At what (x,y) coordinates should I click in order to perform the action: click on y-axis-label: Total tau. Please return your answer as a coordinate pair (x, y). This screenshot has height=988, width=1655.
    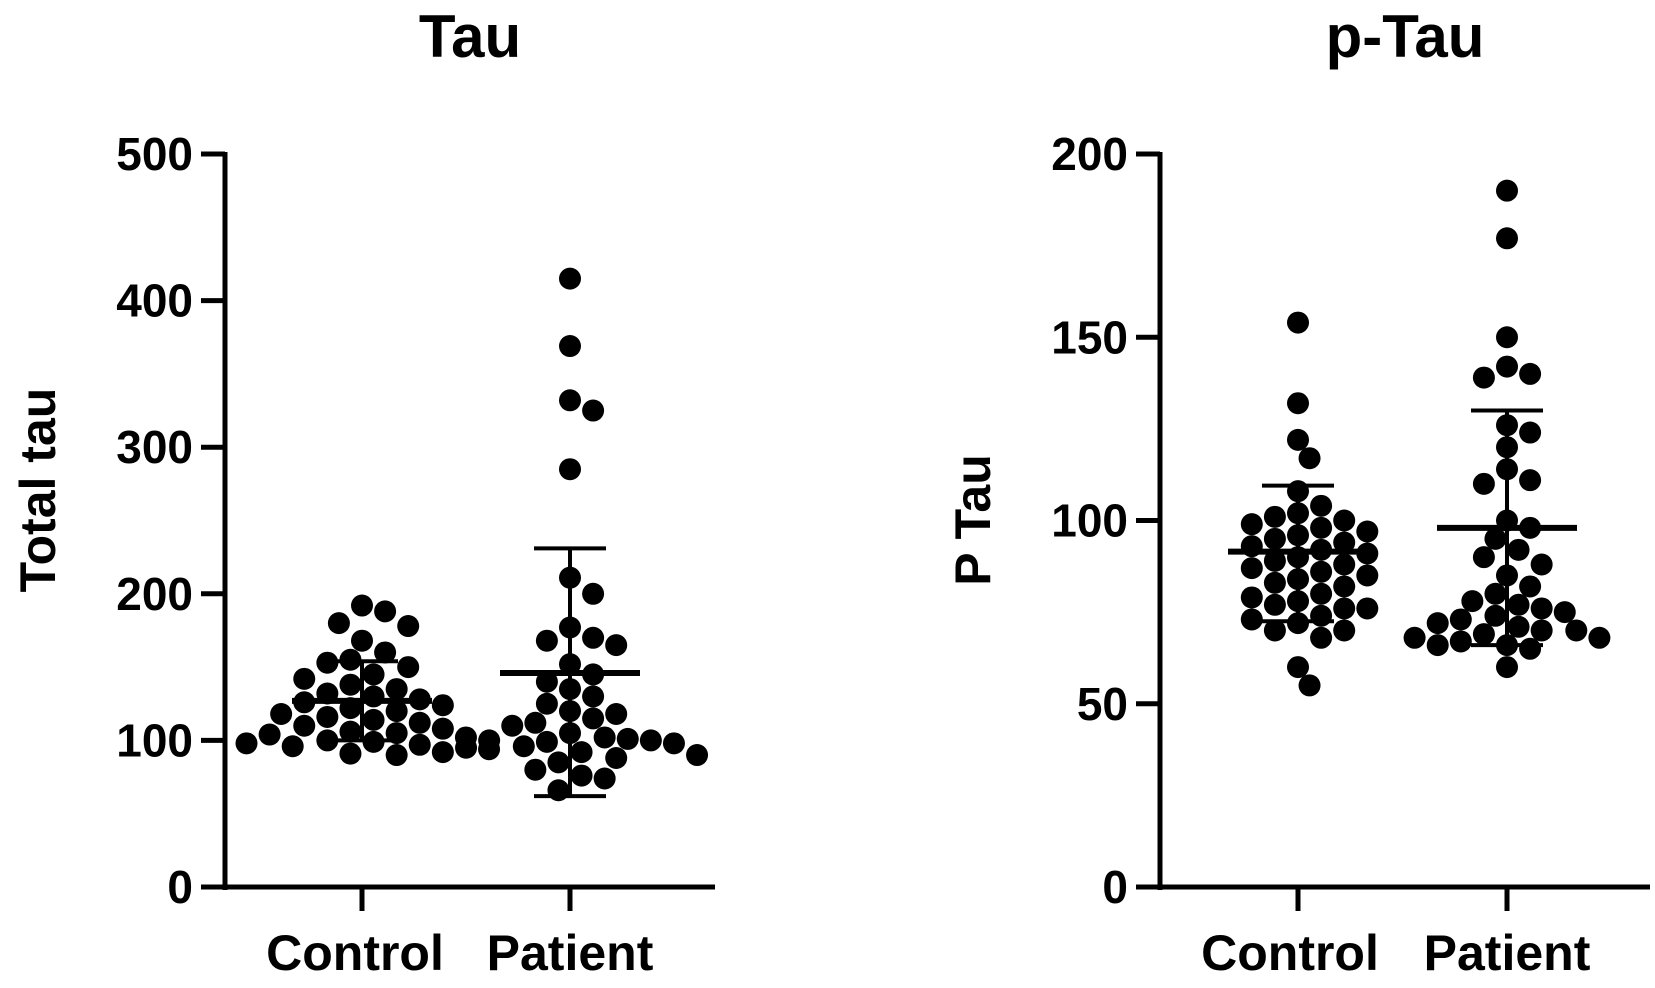
    Looking at the image, I should click on (38, 490).